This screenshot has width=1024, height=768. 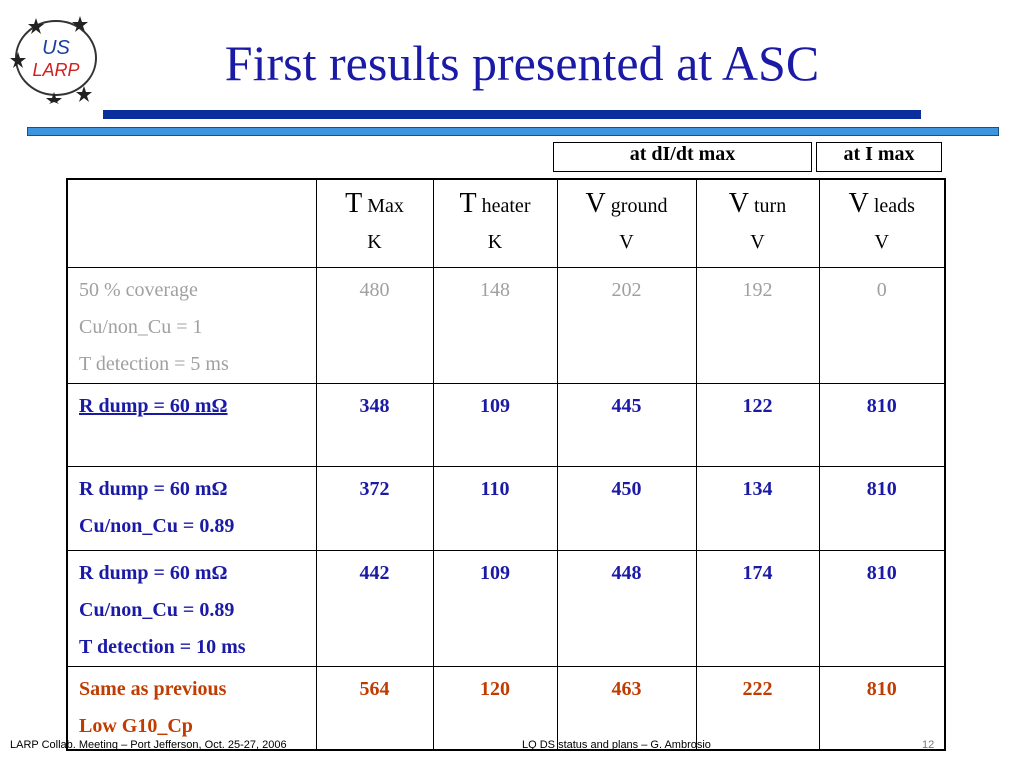 What do you see at coordinates (682, 157) in the screenshot?
I see `column-group: at dI/dt max` at bounding box center [682, 157].